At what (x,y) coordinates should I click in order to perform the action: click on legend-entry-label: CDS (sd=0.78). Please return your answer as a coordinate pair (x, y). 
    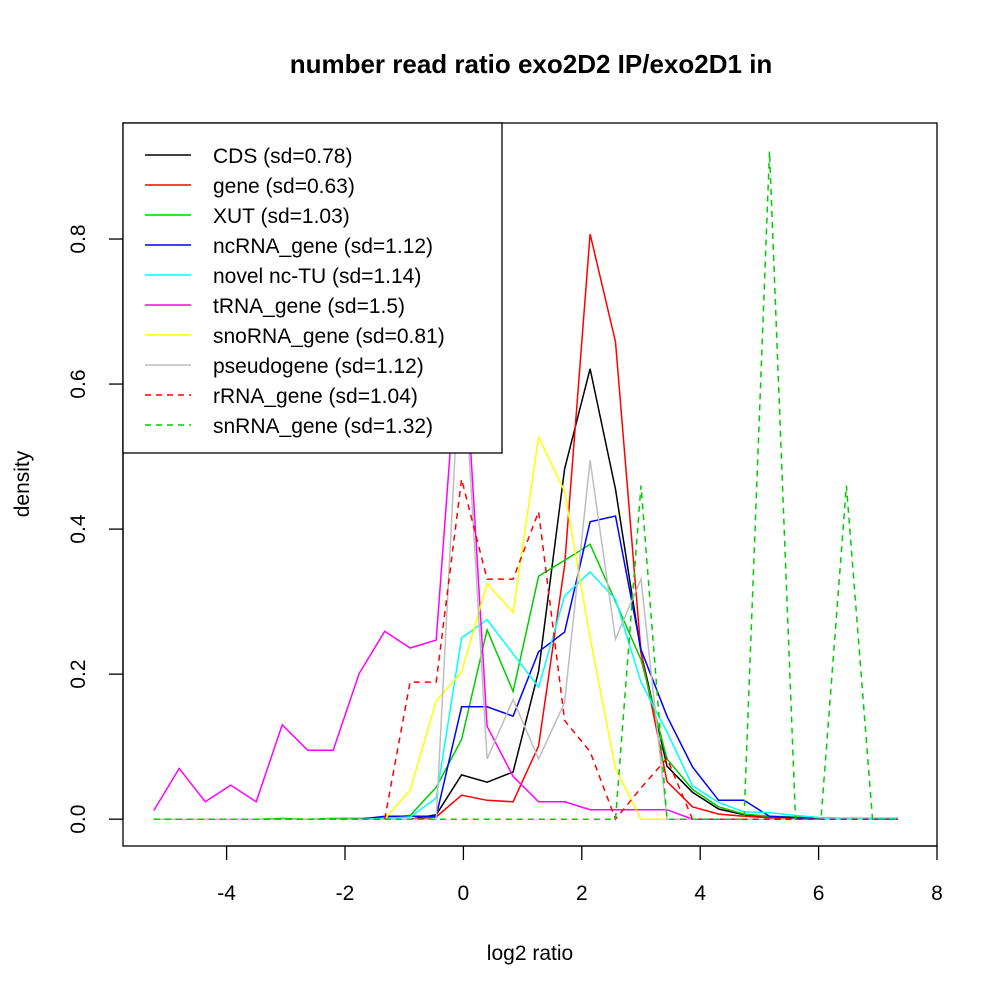
    Looking at the image, I should click on (282, 156).